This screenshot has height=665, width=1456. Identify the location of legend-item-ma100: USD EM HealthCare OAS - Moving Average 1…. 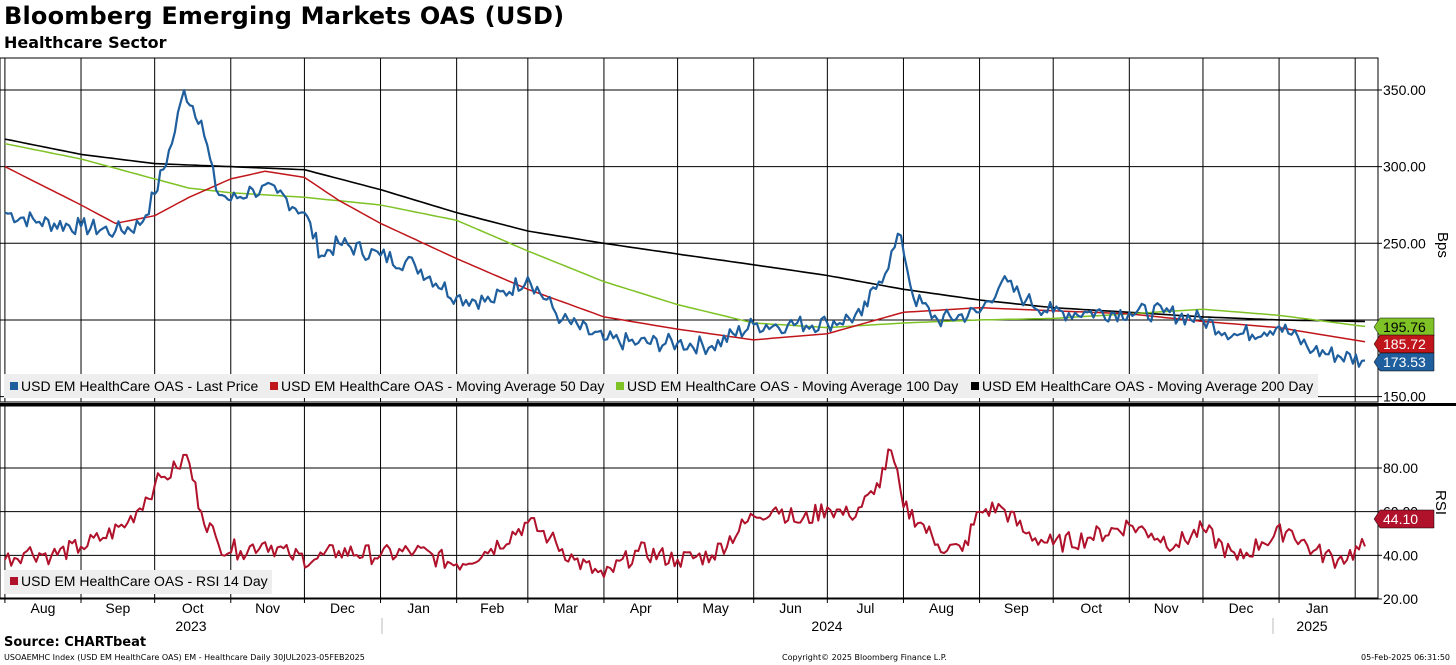
(787, 386).